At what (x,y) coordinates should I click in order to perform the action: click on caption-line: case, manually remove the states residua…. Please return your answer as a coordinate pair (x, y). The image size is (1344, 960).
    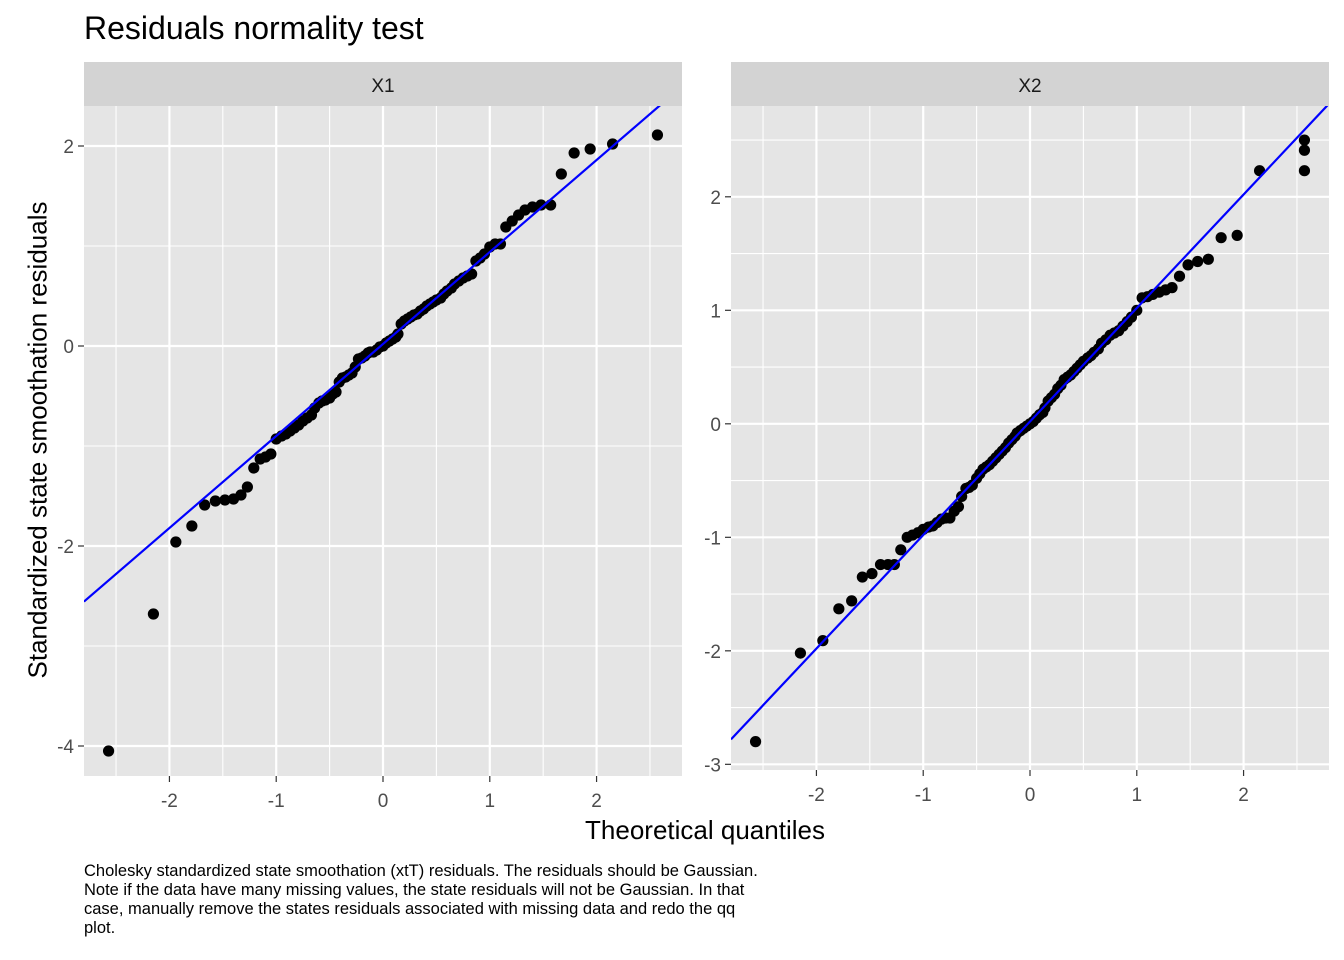
    Looking at the image, I should click on (410, 909).